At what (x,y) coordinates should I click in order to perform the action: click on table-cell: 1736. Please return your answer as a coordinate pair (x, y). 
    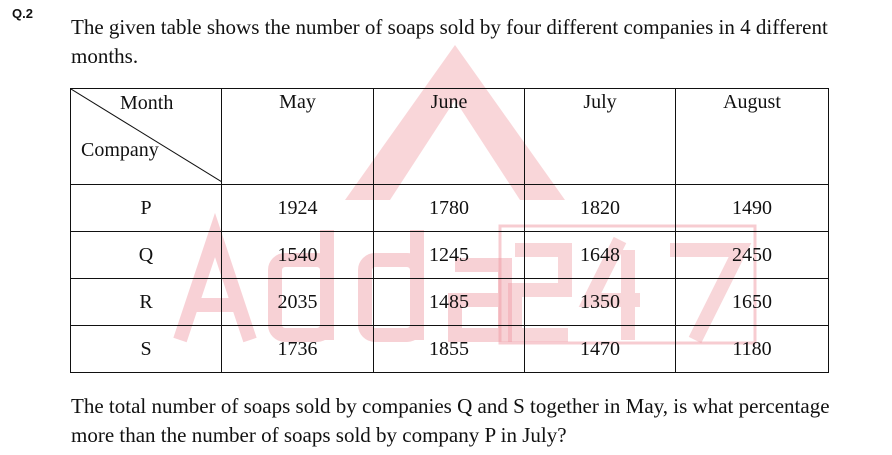
    Looking at the image, I should click on (297, 349).